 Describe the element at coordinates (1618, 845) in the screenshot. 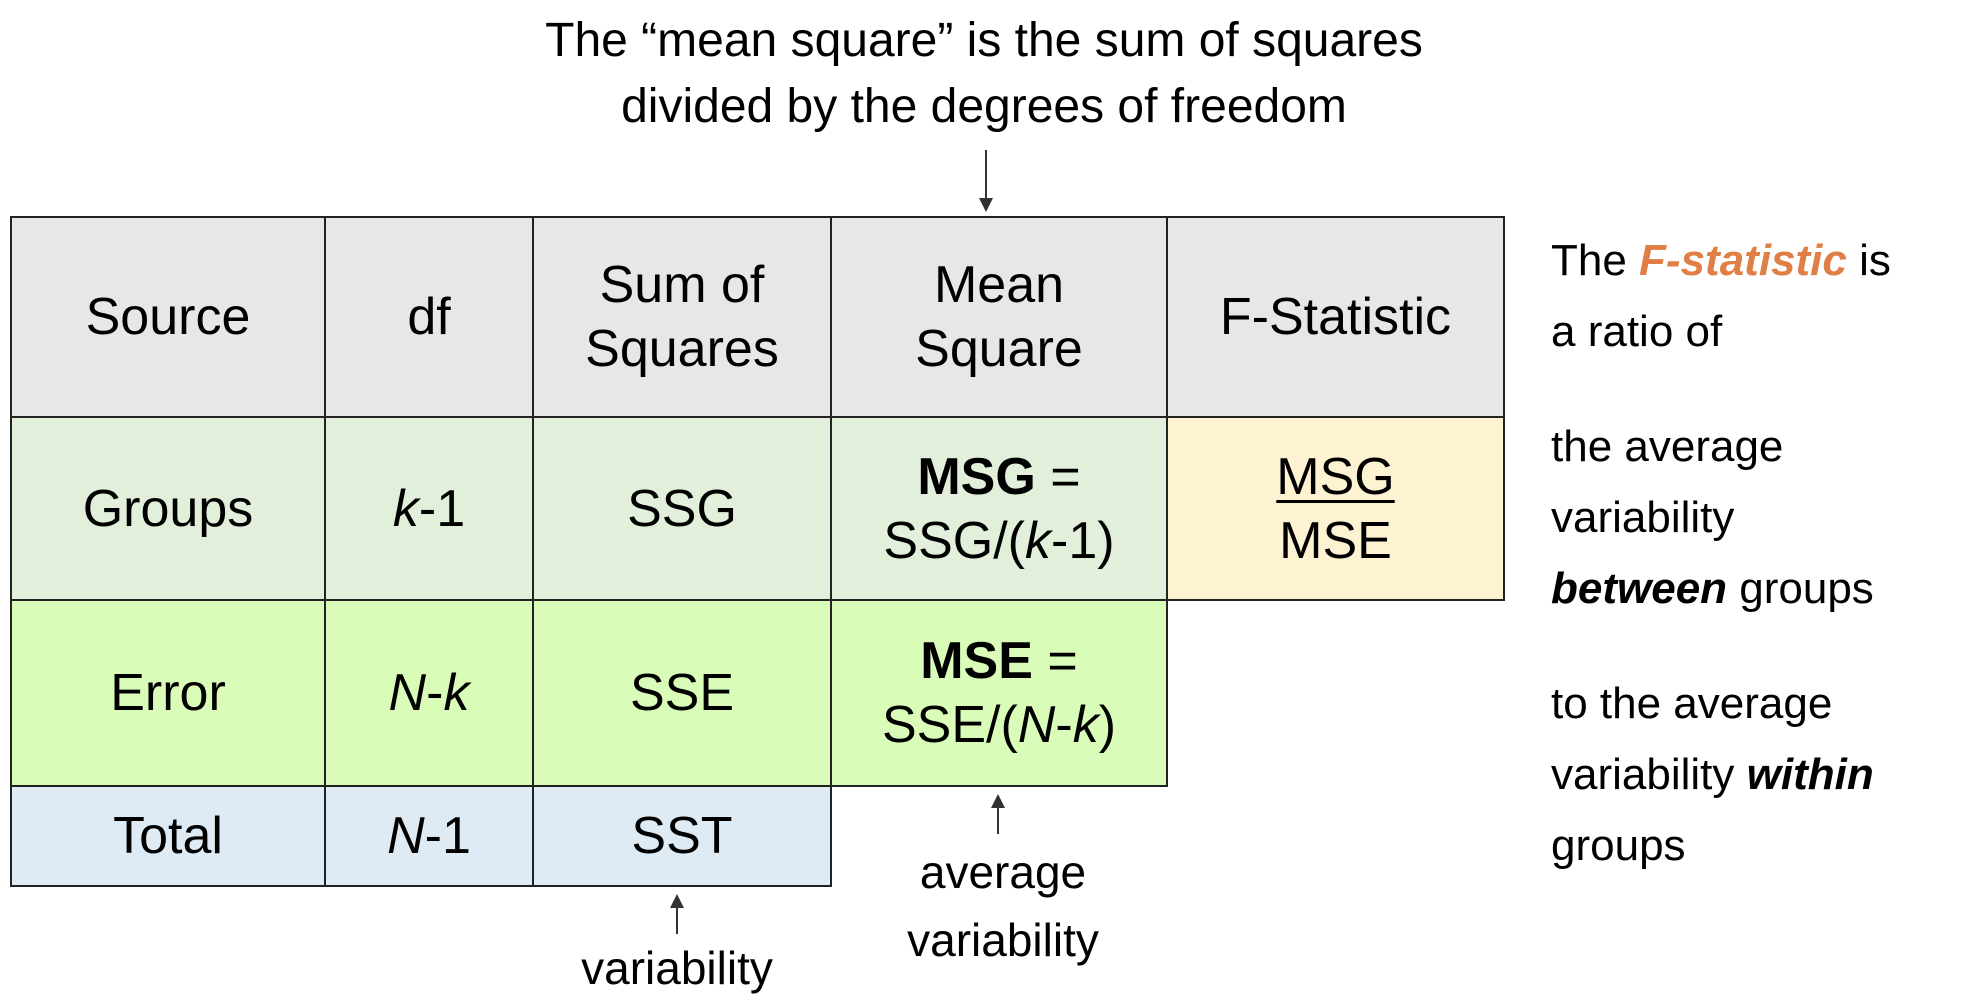

I see `side-line-8: groups` at that location.